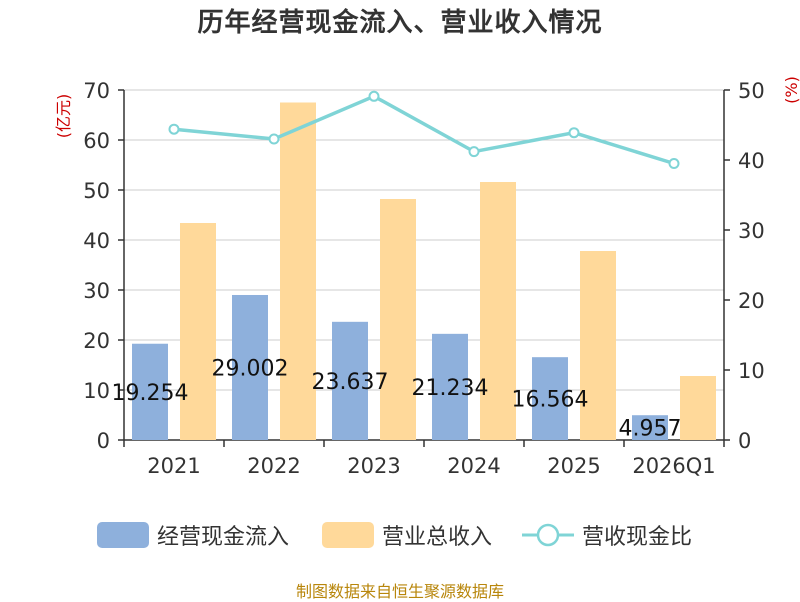 This screenshot has height=602, width=800. I want to click on data-label-cash-inflow: 16.564, so click(550, 400).